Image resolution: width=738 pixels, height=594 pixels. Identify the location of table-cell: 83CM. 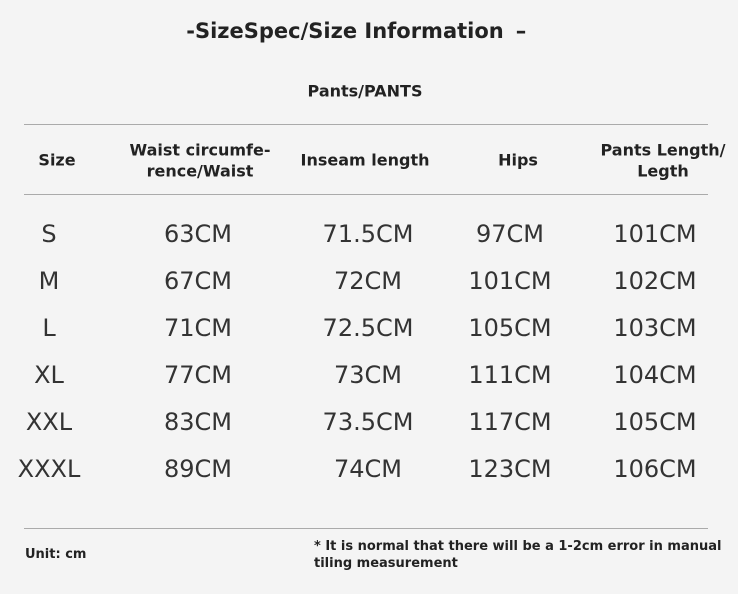
(198, 422).